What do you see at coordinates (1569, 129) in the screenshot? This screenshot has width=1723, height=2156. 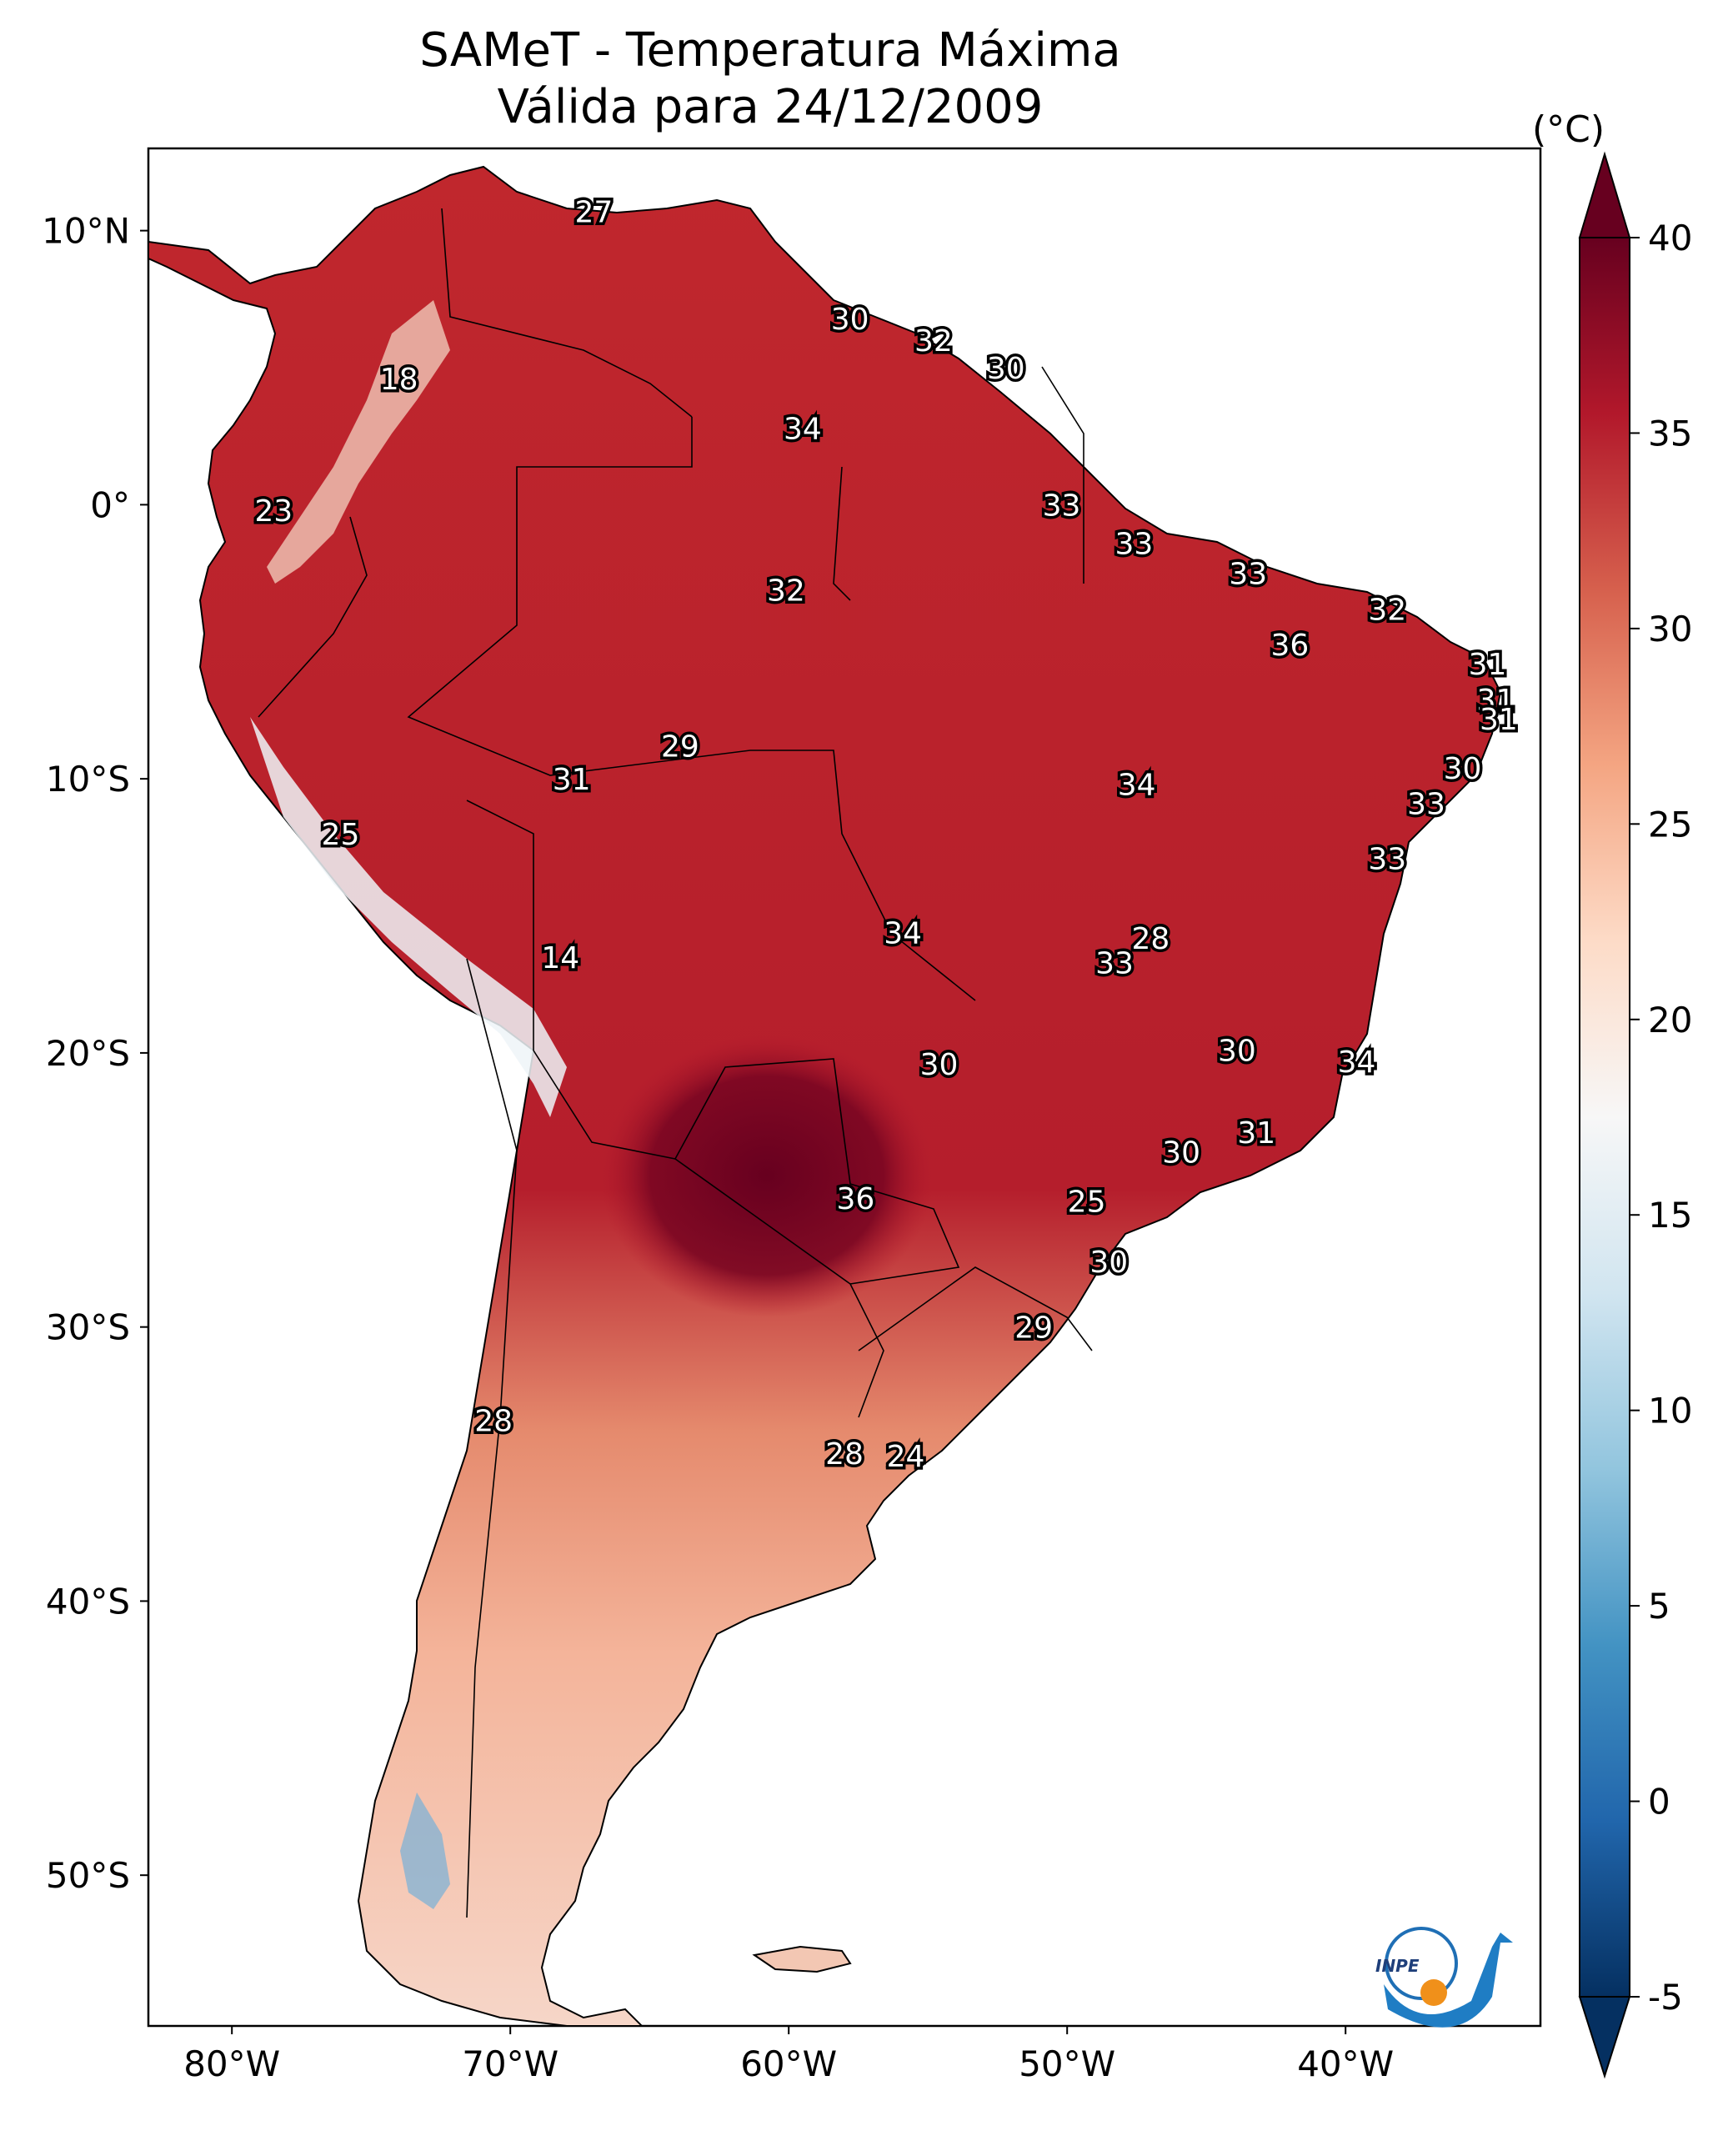 I see `colorbar-unit-label: (°C)` at bounding box center [1569, 129].